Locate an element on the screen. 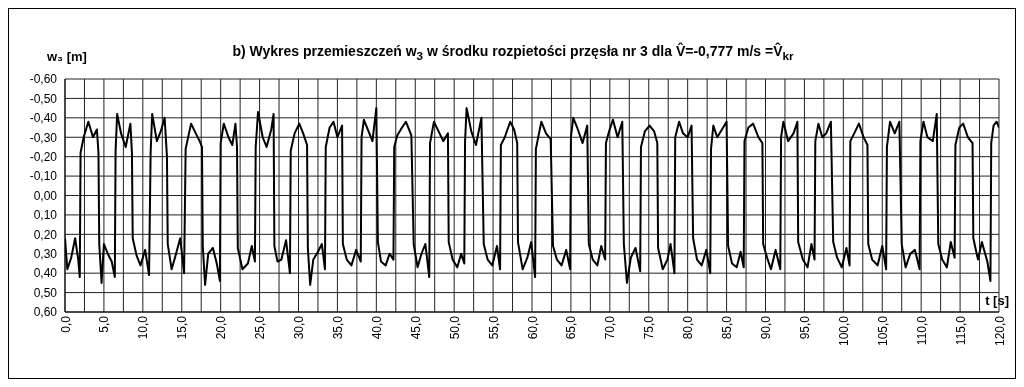 The image size is (1024, 387). x-tick-label: 25,0 is located at coordinates (260, 327).